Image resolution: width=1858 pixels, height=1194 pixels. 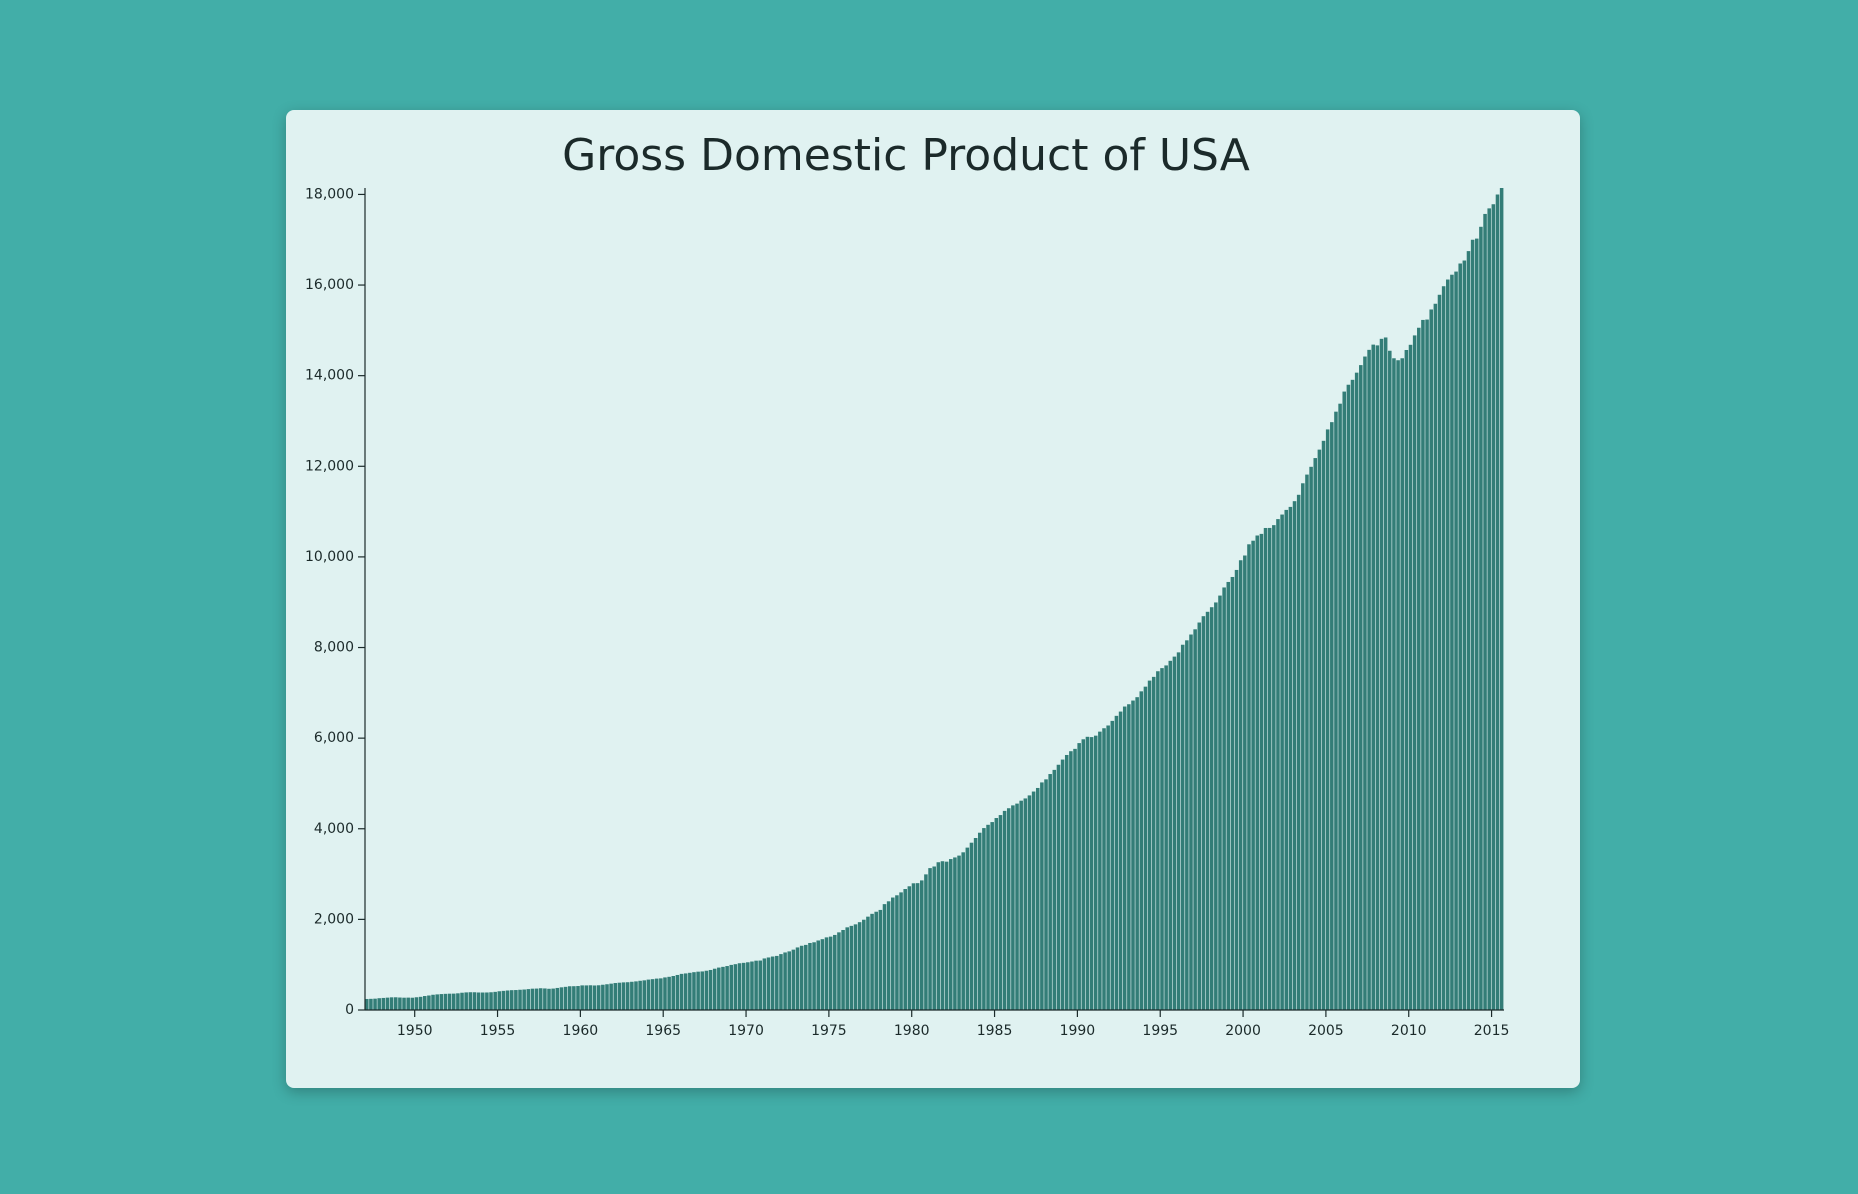 I want to click on x-tick-label: 1985, so click(x=995, y=1031).